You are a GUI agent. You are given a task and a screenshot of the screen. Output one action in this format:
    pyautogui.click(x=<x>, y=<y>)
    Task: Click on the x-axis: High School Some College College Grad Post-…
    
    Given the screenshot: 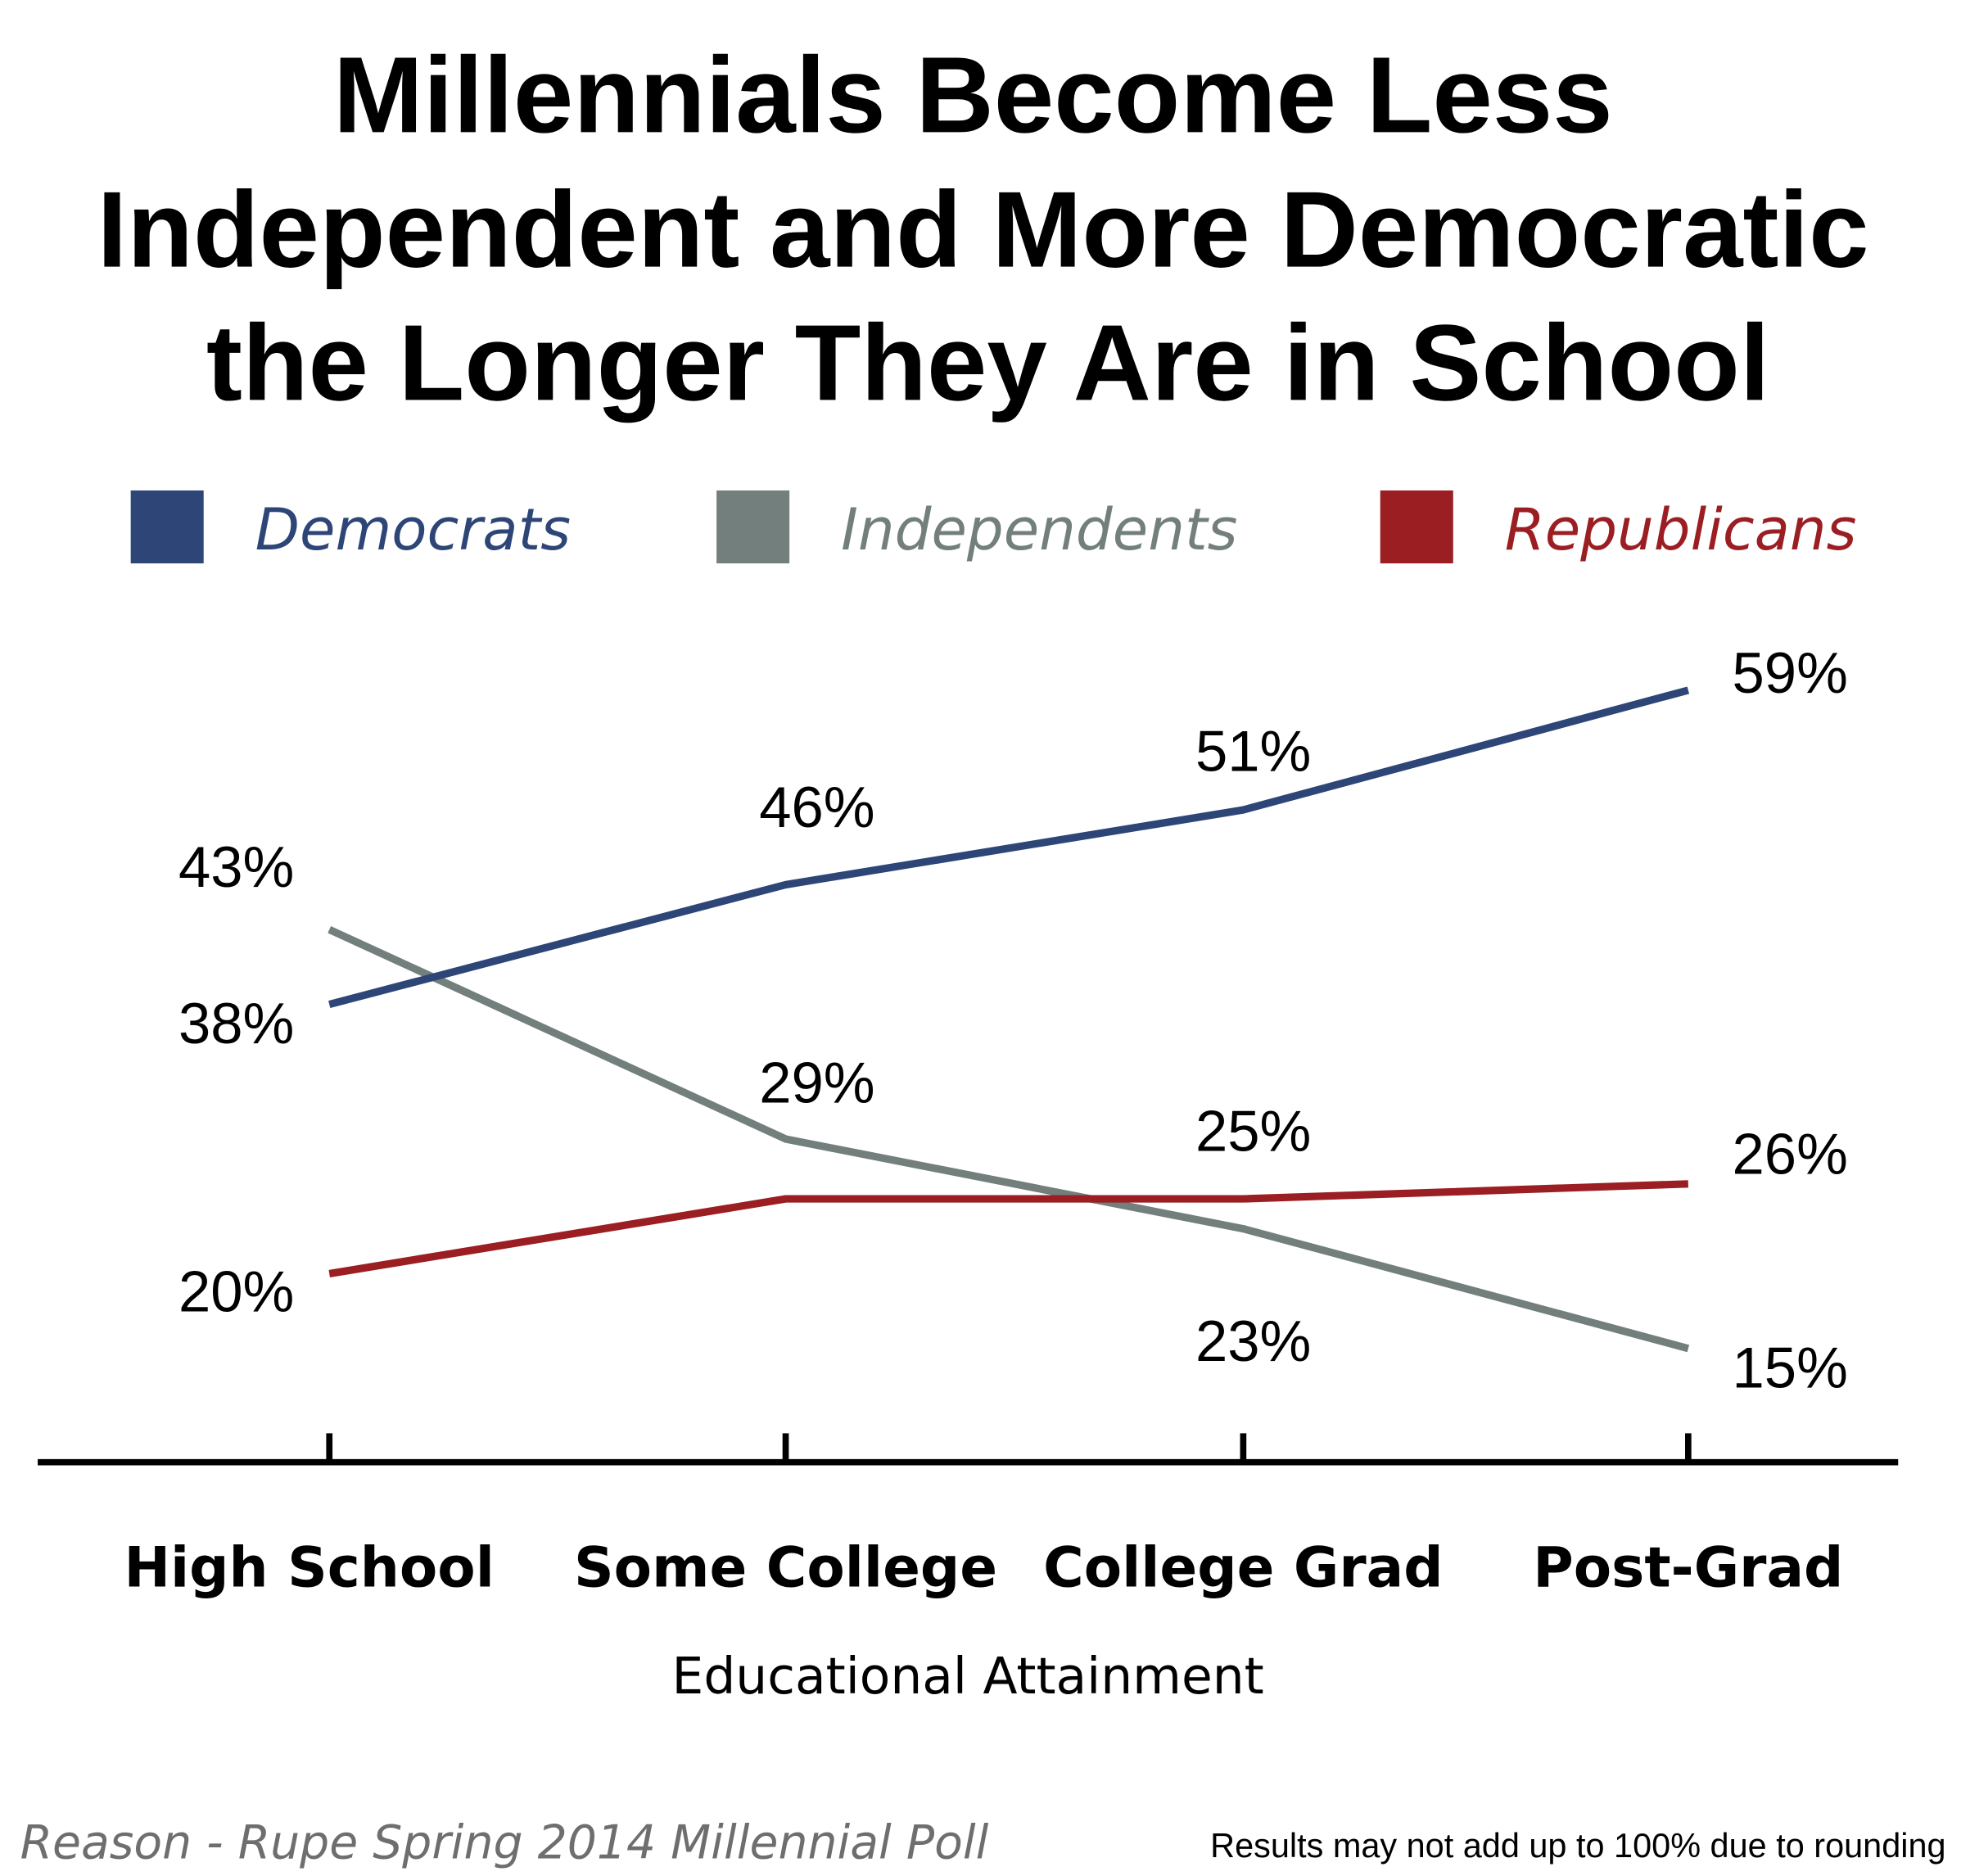 What is the action you would take?
    pyautogui.click(x=968, y=1569)
    